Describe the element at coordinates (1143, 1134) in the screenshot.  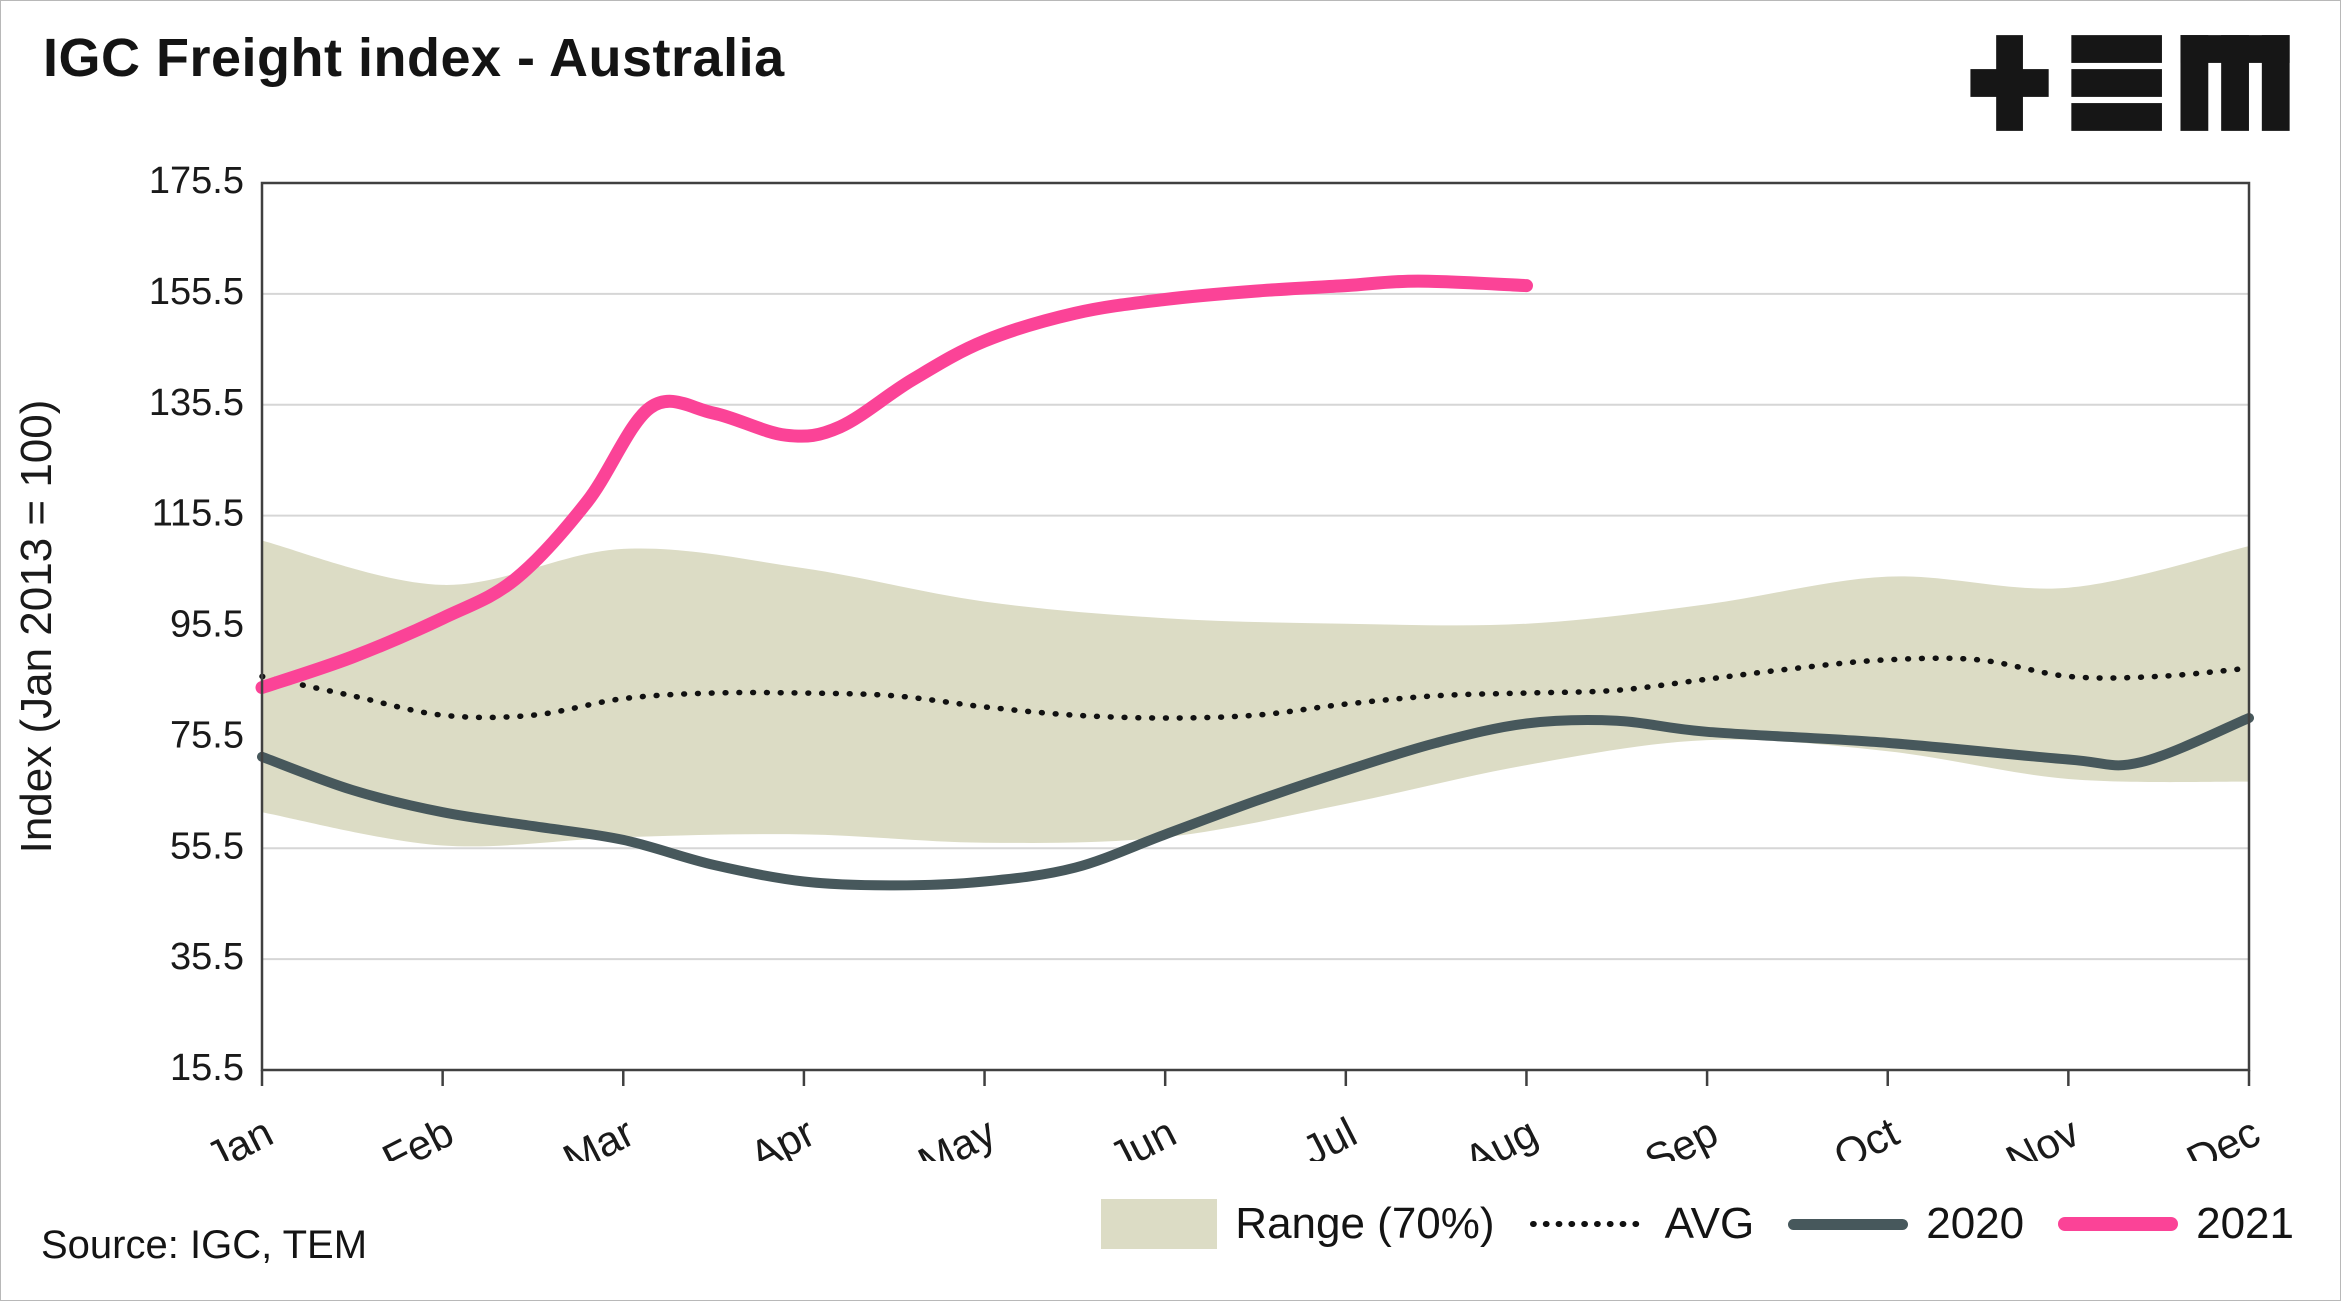
I see `x-tick-label: Jun` at that location.